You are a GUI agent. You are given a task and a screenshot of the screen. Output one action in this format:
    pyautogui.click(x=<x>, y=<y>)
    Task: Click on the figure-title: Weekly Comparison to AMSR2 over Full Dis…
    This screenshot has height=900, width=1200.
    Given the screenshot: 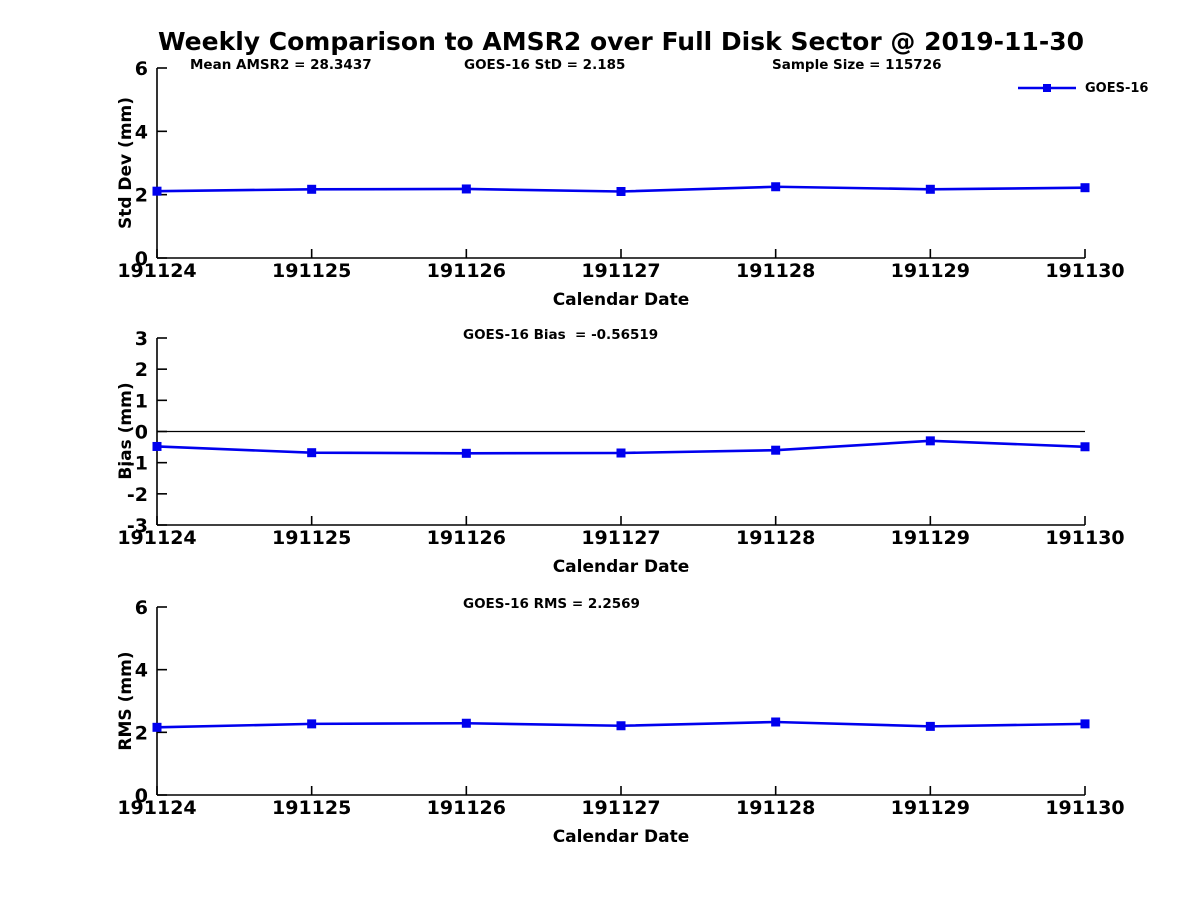 What is the action you would take?
    pyautogui.click(x=620, y=41)
    